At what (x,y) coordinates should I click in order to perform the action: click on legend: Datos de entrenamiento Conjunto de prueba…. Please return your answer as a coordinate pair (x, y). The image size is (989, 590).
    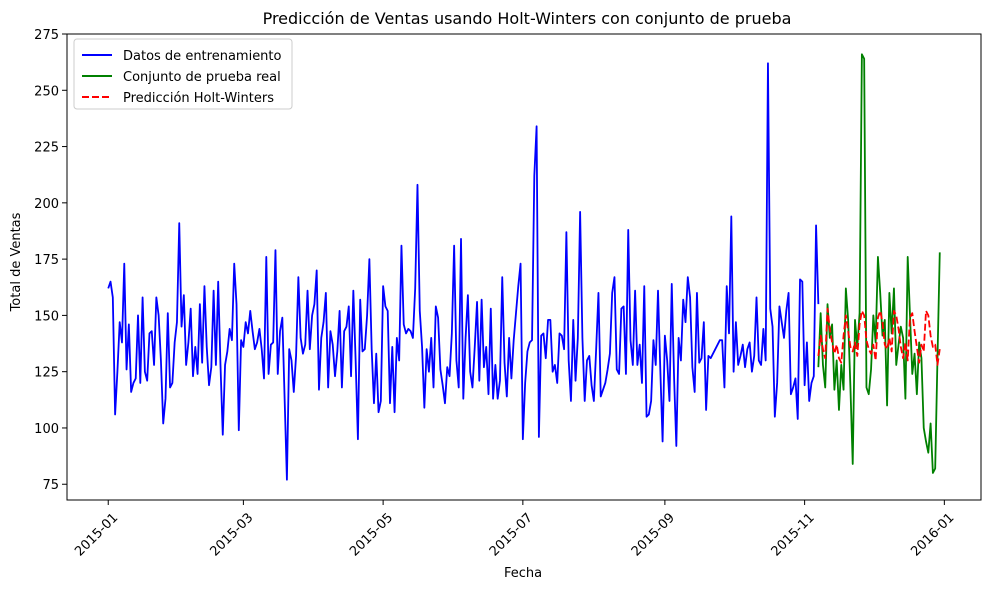
    Looking at the image, I should click on (183, 74).